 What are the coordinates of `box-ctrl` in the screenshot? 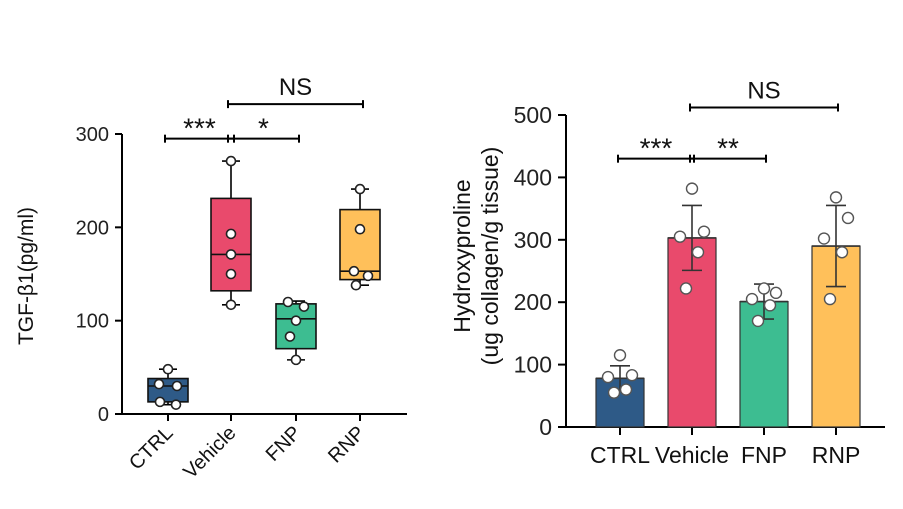 It's located at (168, 390).